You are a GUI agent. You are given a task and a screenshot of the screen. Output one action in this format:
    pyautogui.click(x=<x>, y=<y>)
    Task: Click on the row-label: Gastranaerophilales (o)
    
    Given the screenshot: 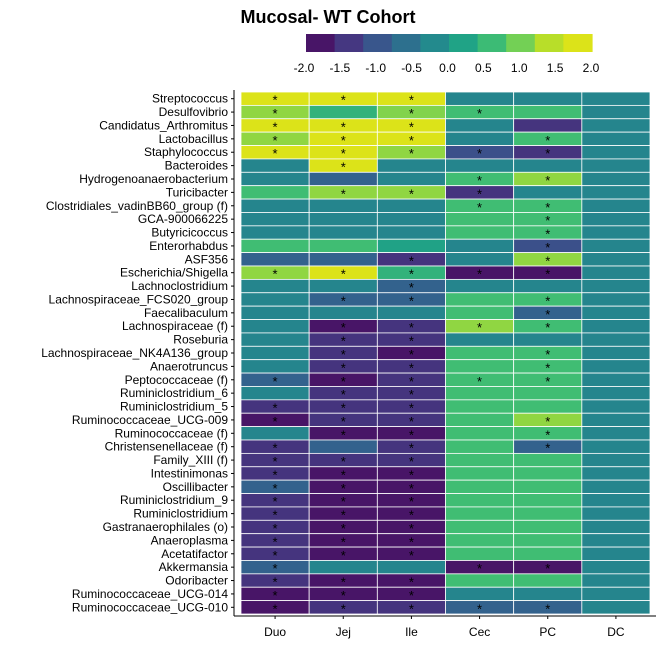 What is the action you would take?
    pyautogui.click(x=165, y=527)
    